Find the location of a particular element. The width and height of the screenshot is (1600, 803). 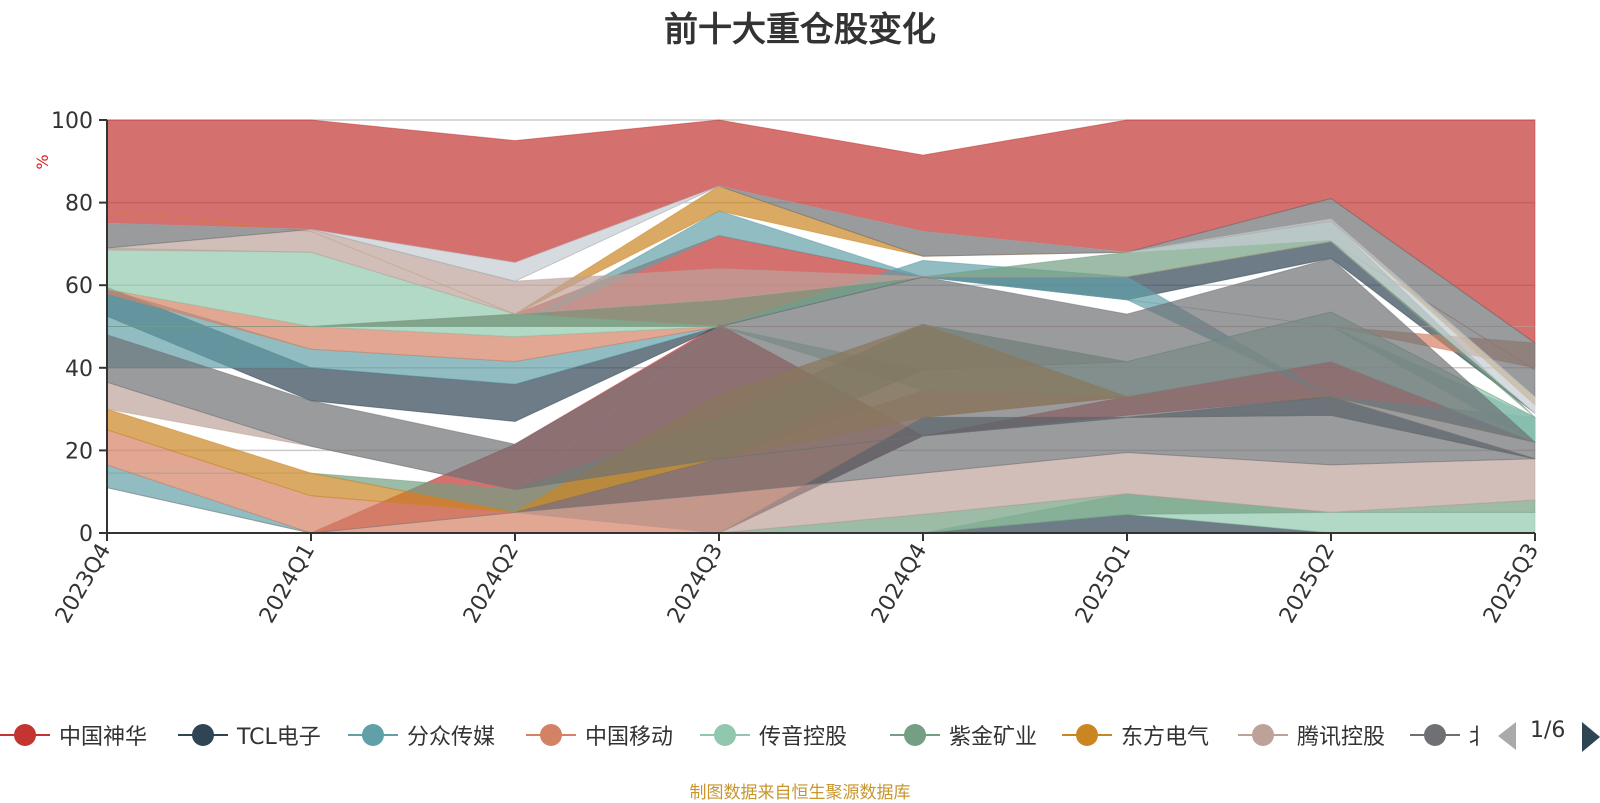

y-tick-label: 80 is located at coordinates (79, 204).